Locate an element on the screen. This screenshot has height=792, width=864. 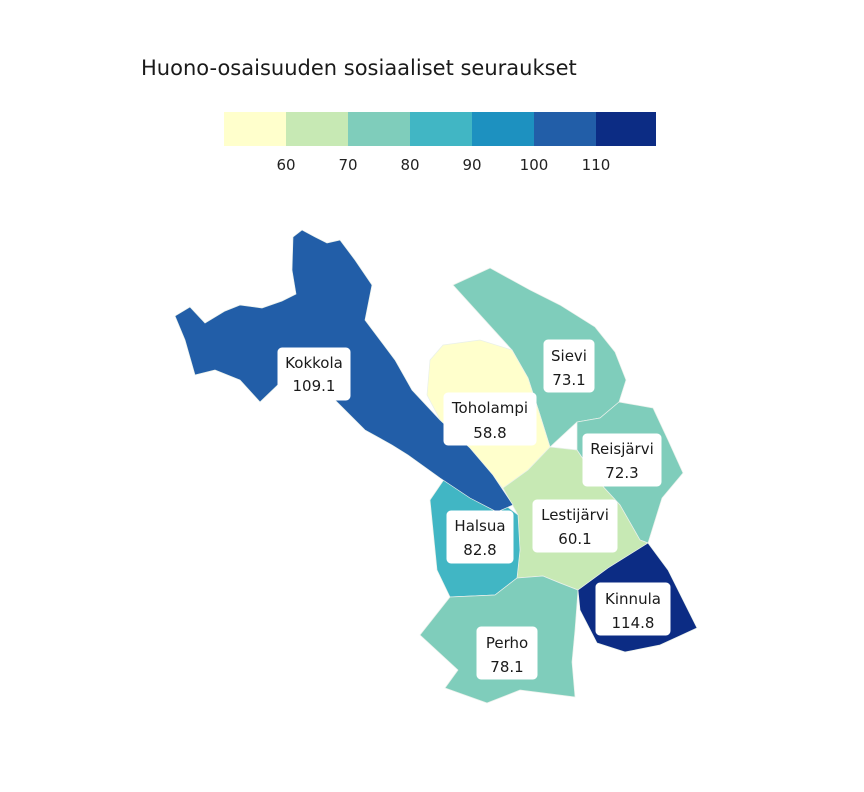
legend-tick-100: 100 is located at coordinates (534, 165).